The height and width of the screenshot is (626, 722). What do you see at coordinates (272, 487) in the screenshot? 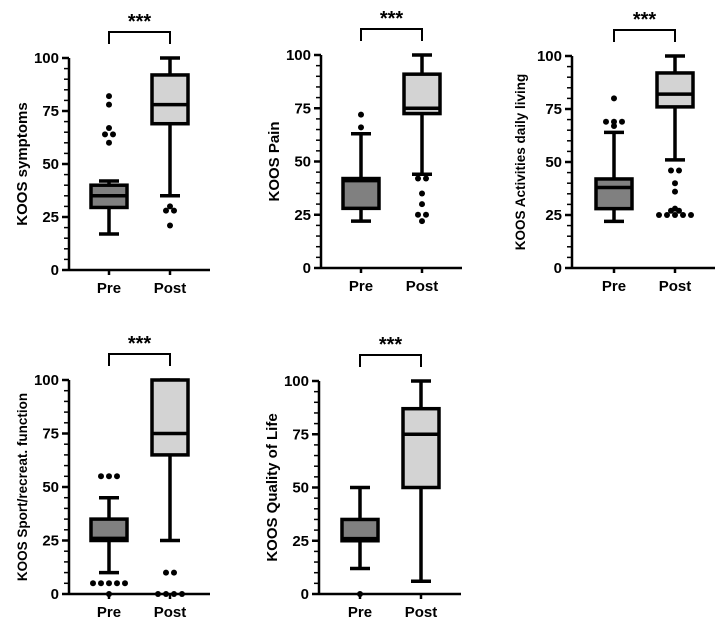
I see `y-axis-label: KOOS Quality of Life` at bounding box center [272, 487].